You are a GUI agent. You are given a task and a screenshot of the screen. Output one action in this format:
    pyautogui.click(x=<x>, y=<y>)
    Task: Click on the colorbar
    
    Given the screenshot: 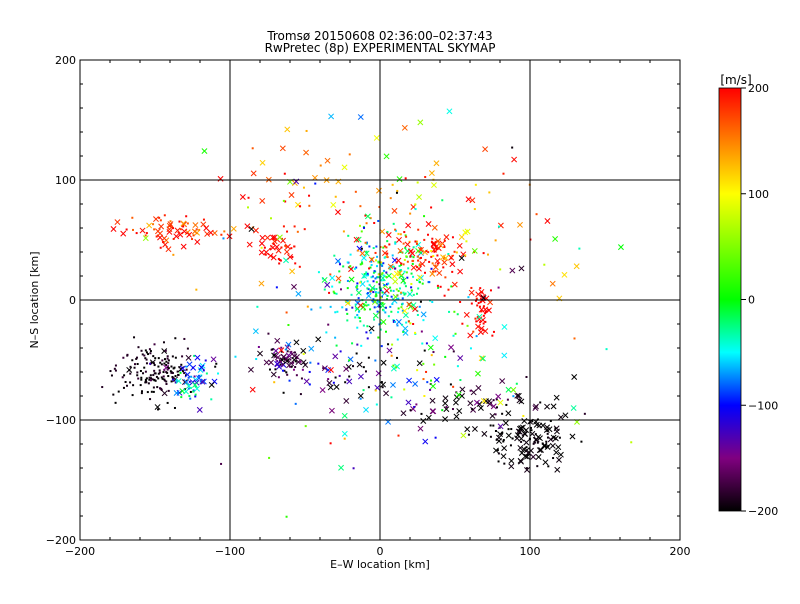 What is the action you would take?
    pyautogui.click(x=730, y=299)
    